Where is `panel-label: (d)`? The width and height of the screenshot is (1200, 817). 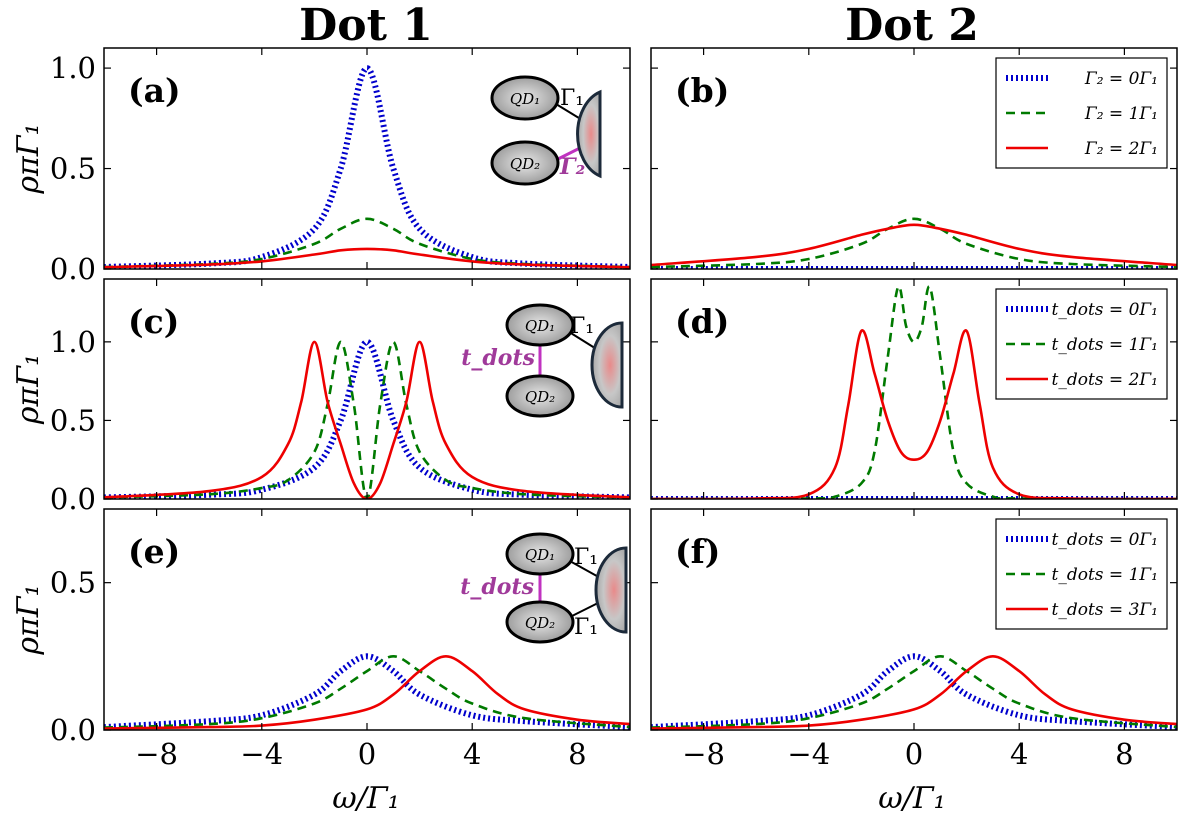
panel-label: (d) is located at coordinates (702, 321).